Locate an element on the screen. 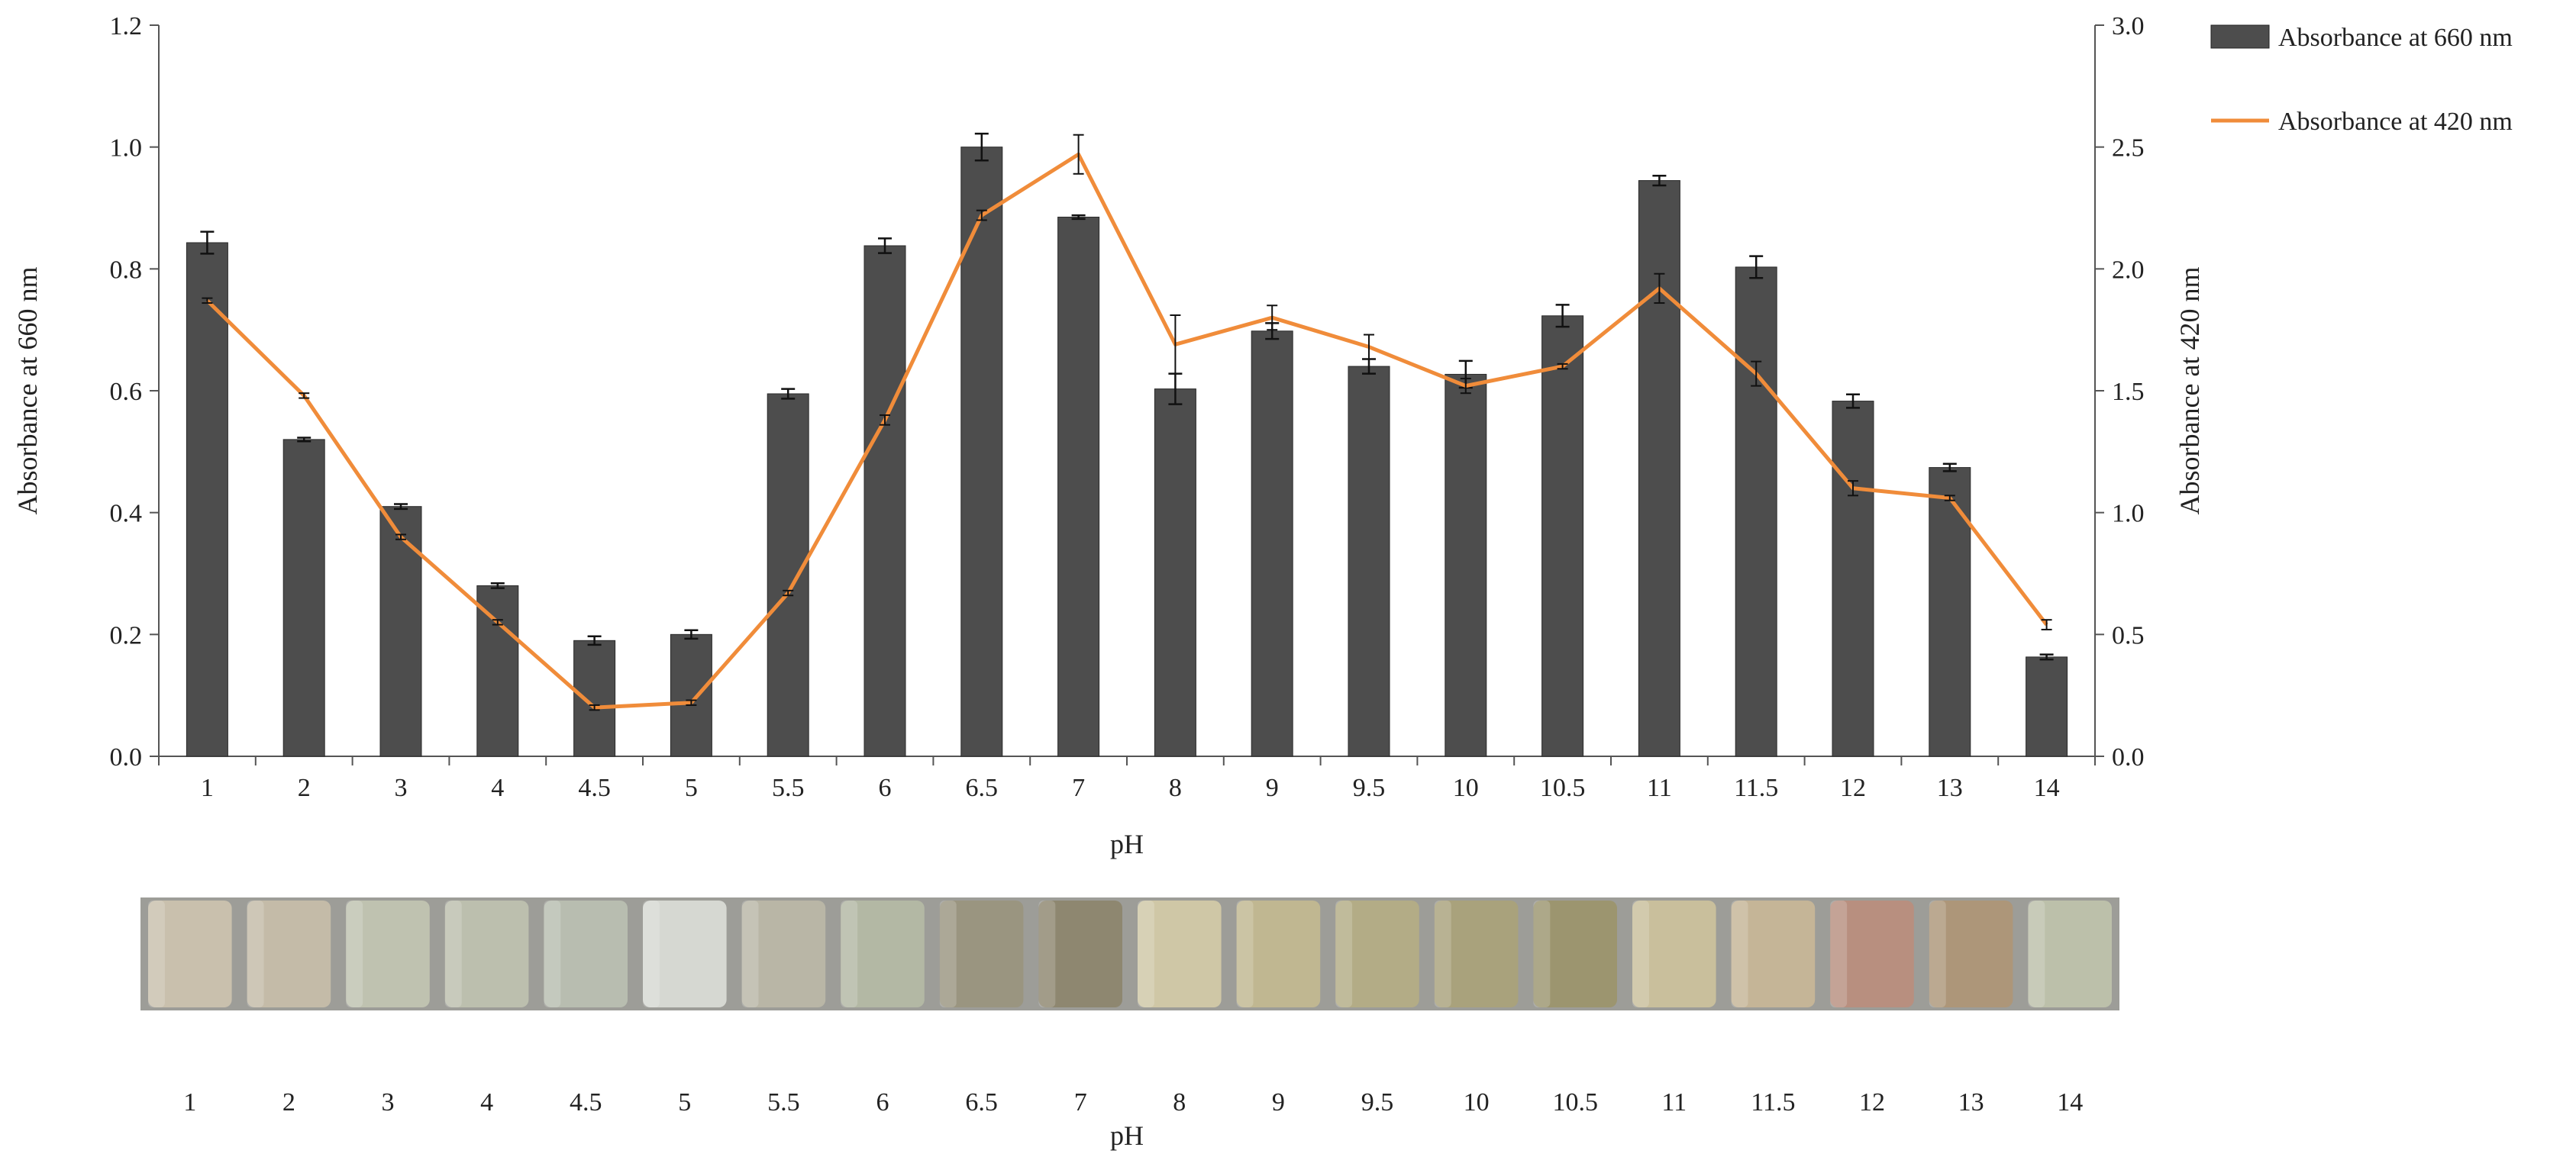 The width and height of the screenshot is (2576, 1173). left-tick-label: 0.6 is located at coordinates (126, 392).